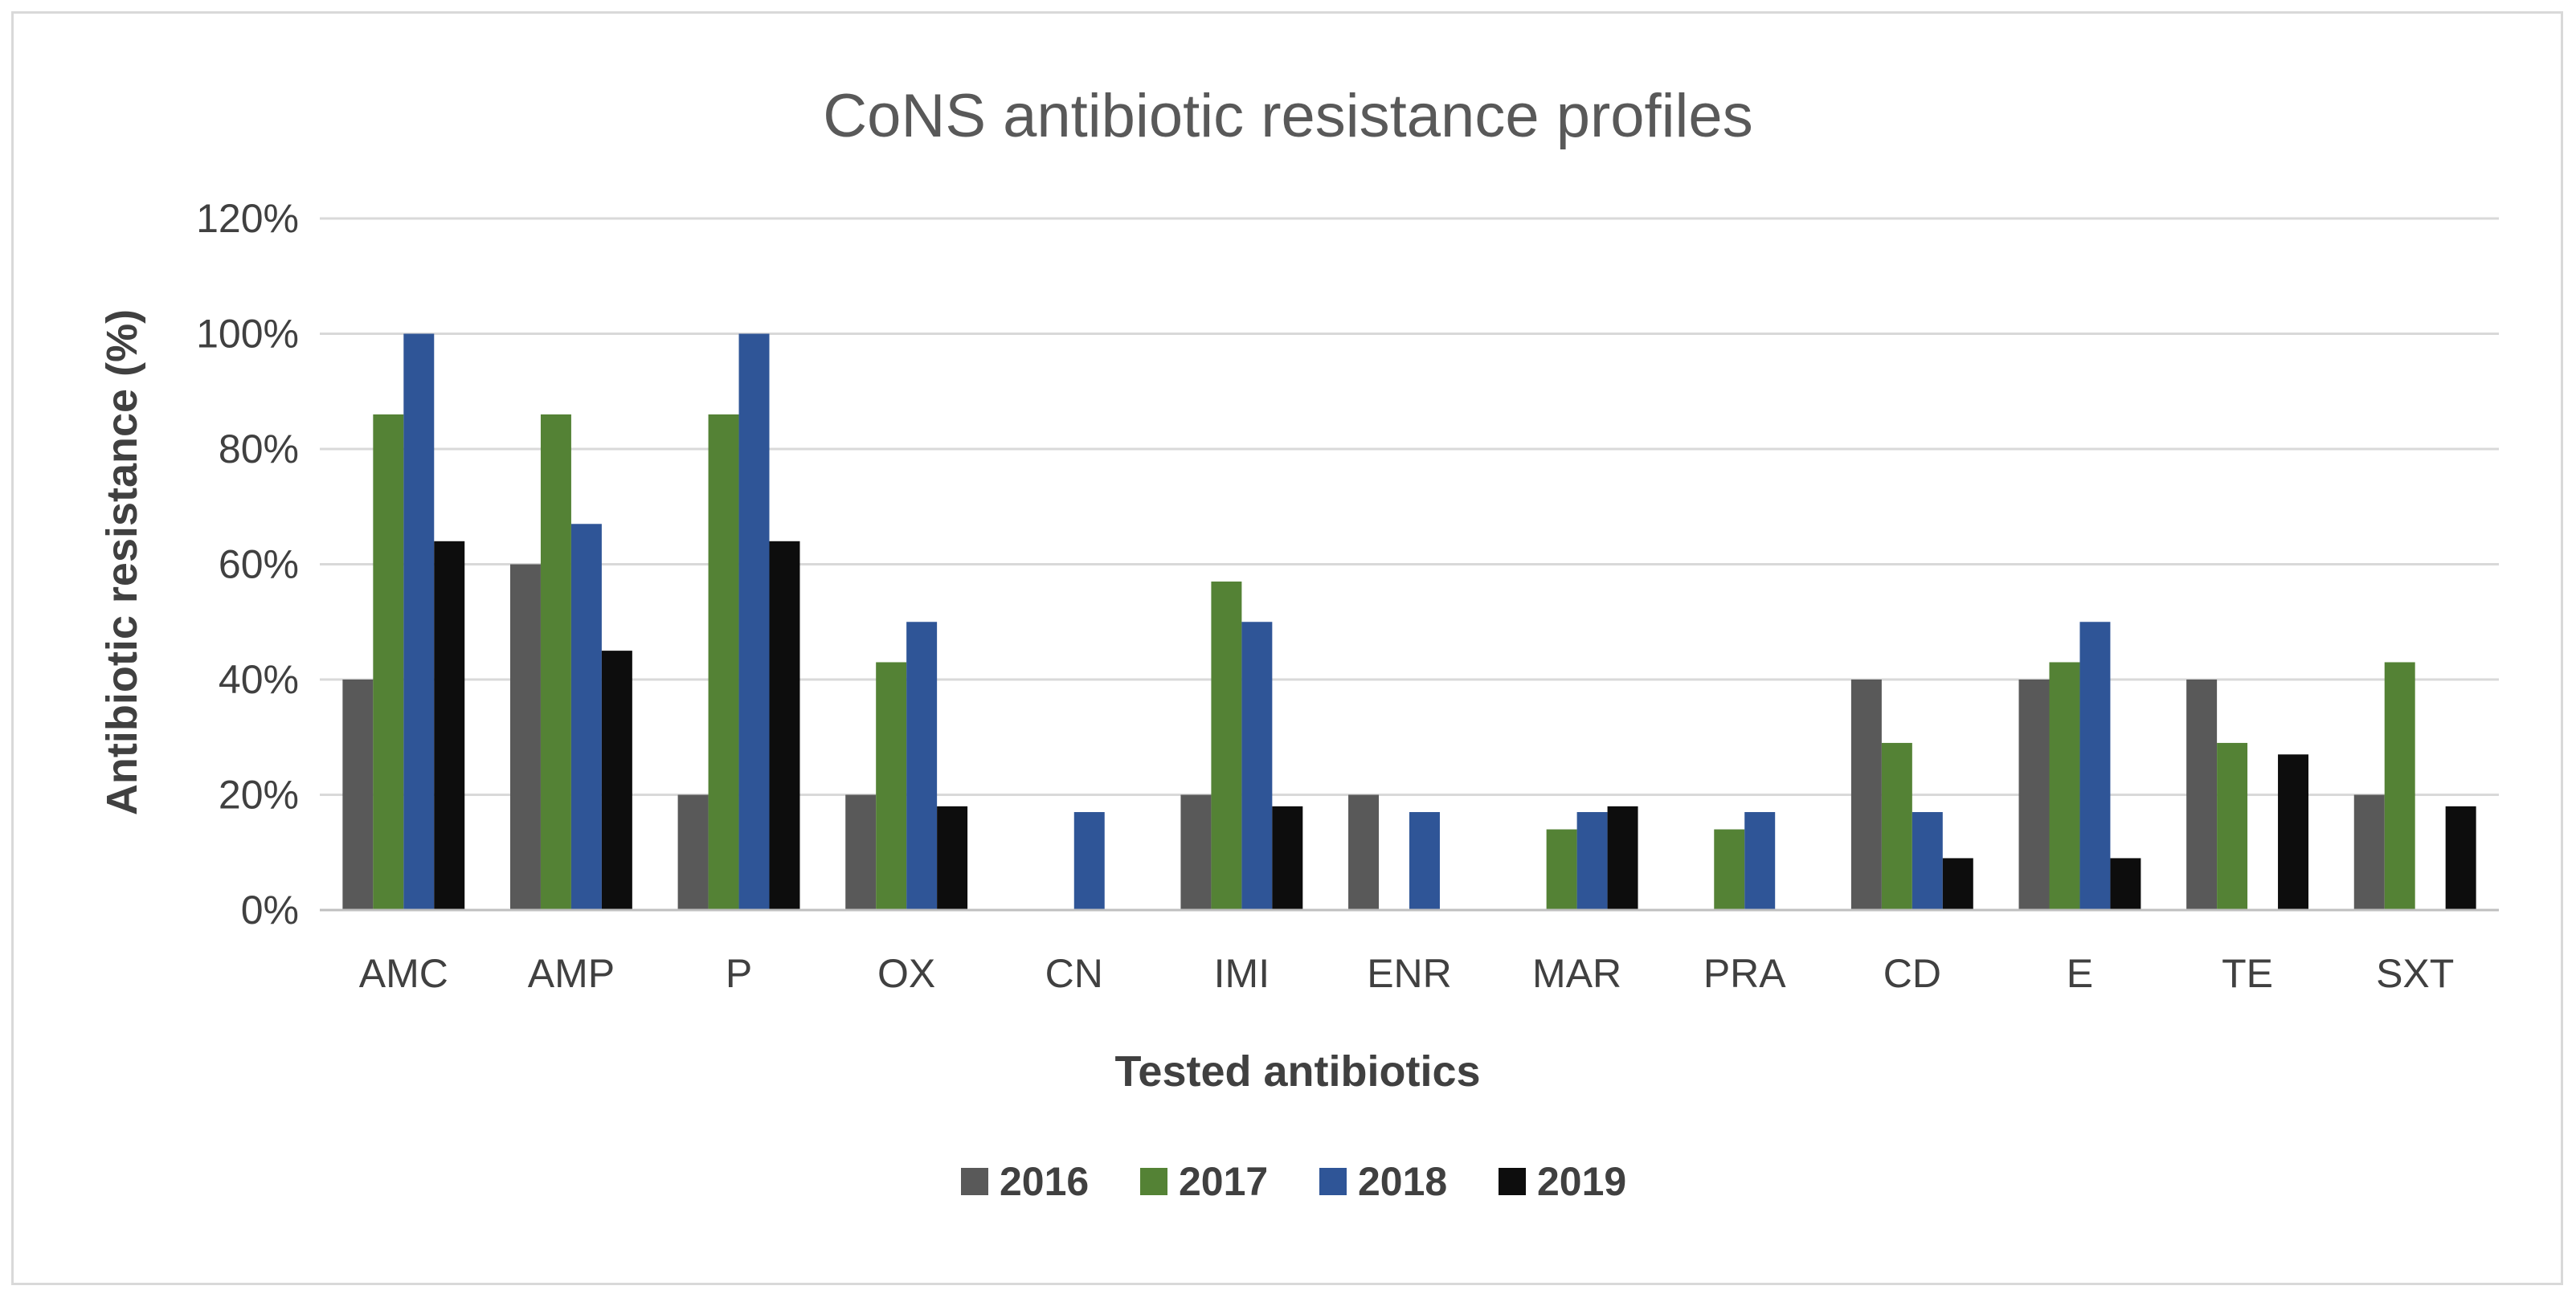 This screenshot has width=2576, height=1298. I want to click on legend-swatch-2018, so click(1333, 1181).